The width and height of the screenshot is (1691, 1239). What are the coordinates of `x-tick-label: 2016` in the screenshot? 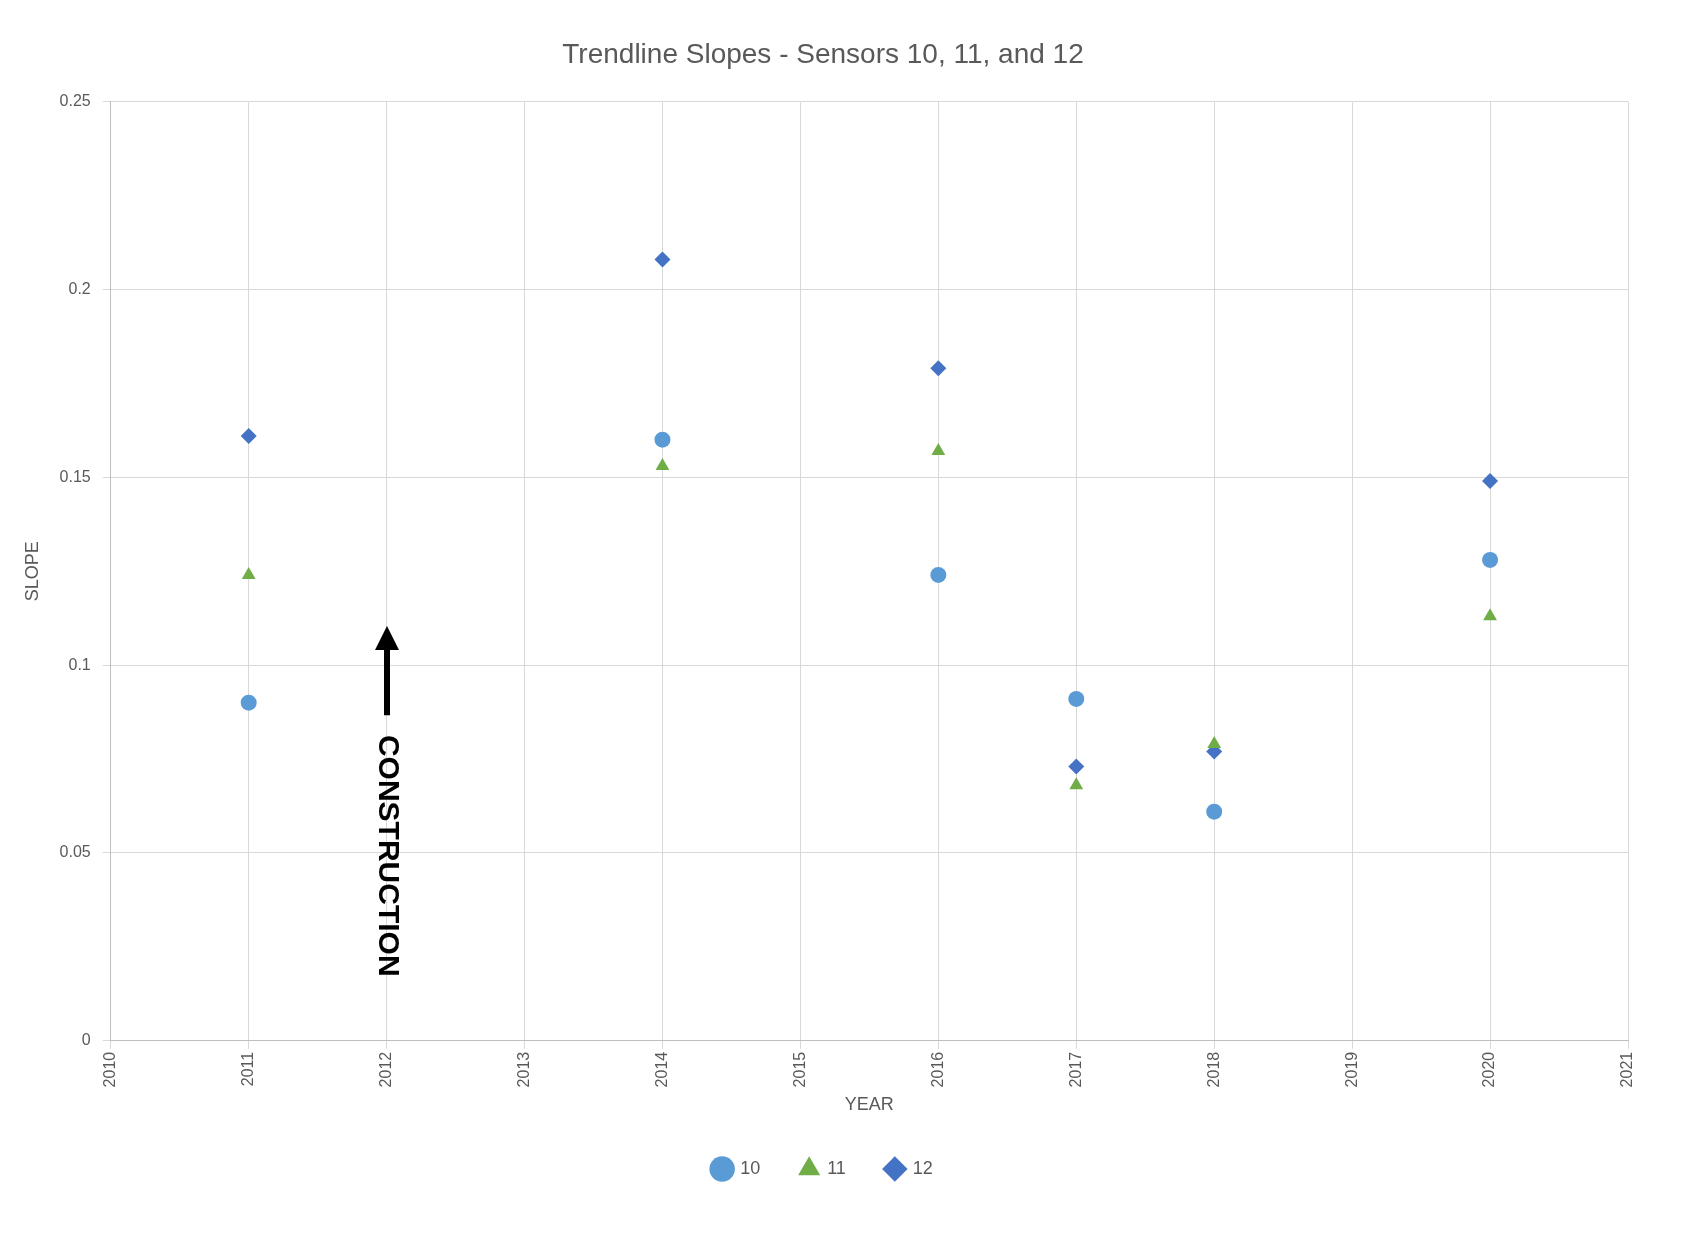 It's located at (937, 1069).